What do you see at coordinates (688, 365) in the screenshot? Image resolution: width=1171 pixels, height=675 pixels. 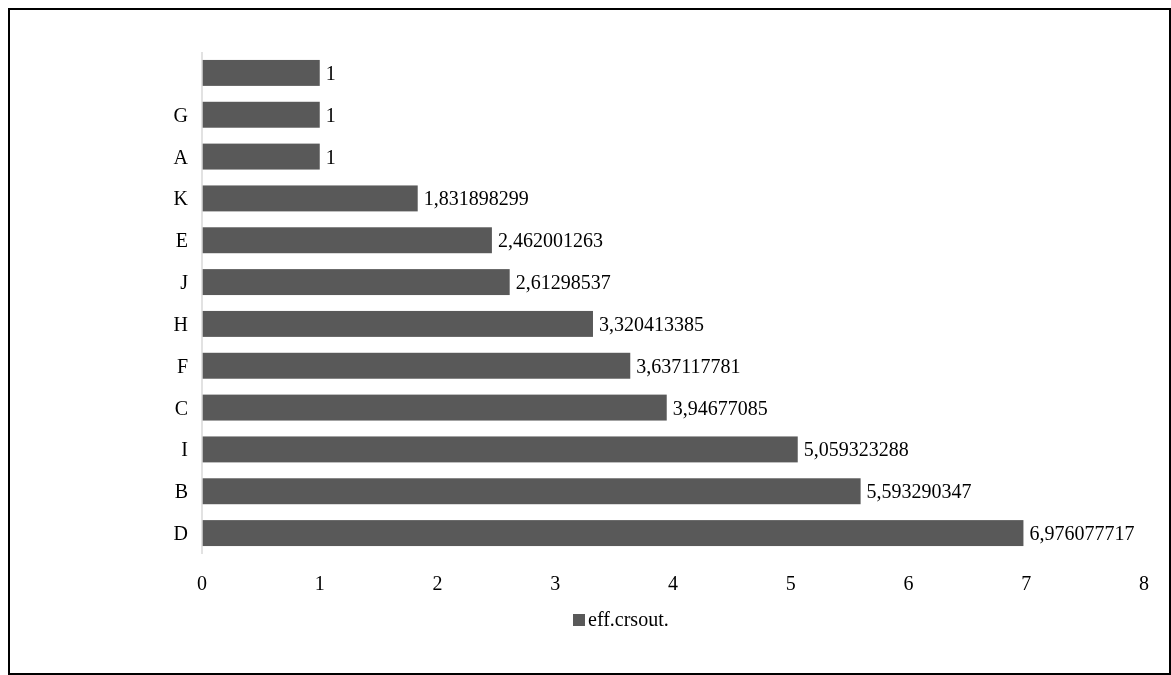 I see `data-label: 3,637117781` at bounding box center [688, 365].